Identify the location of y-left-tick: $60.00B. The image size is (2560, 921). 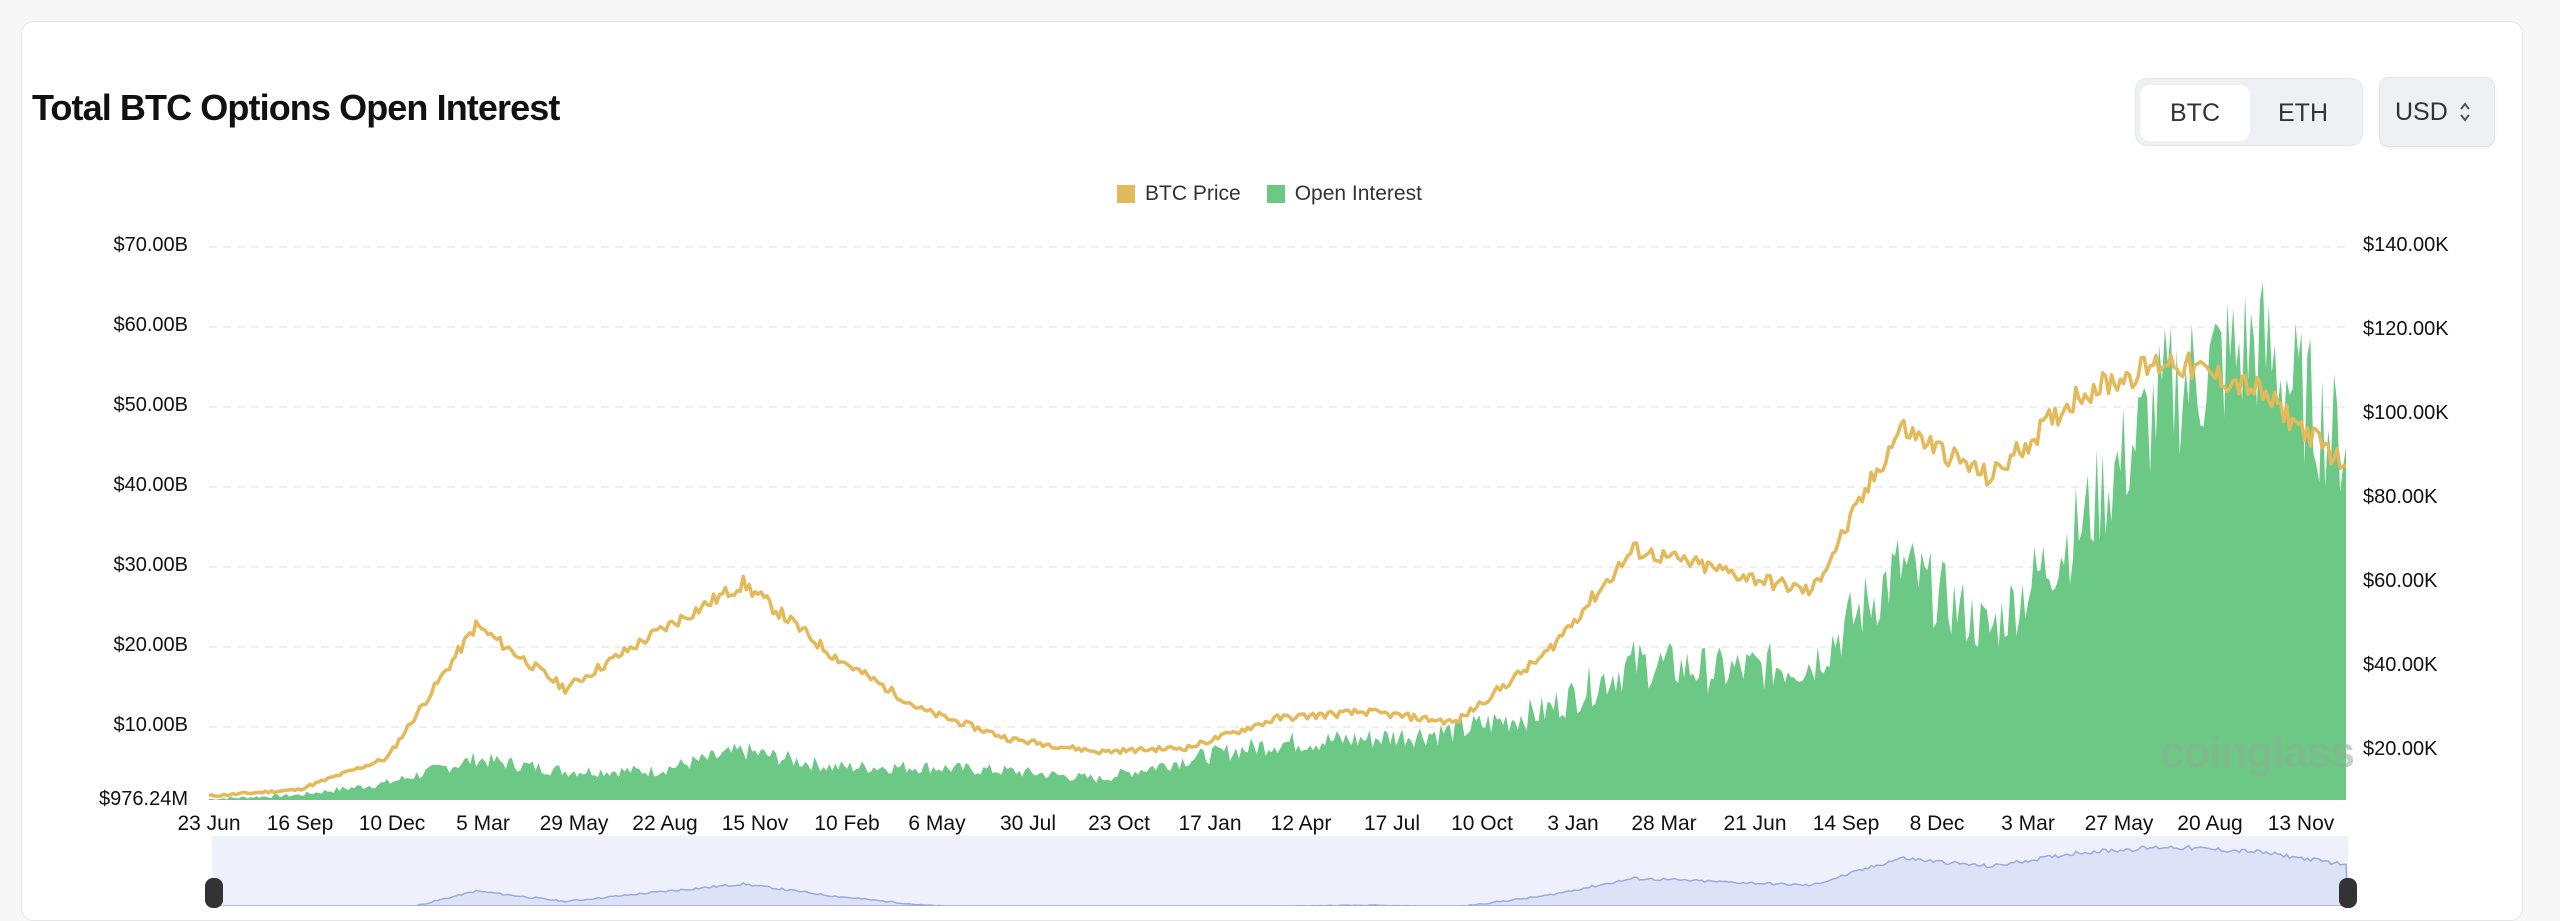
(150, 325).